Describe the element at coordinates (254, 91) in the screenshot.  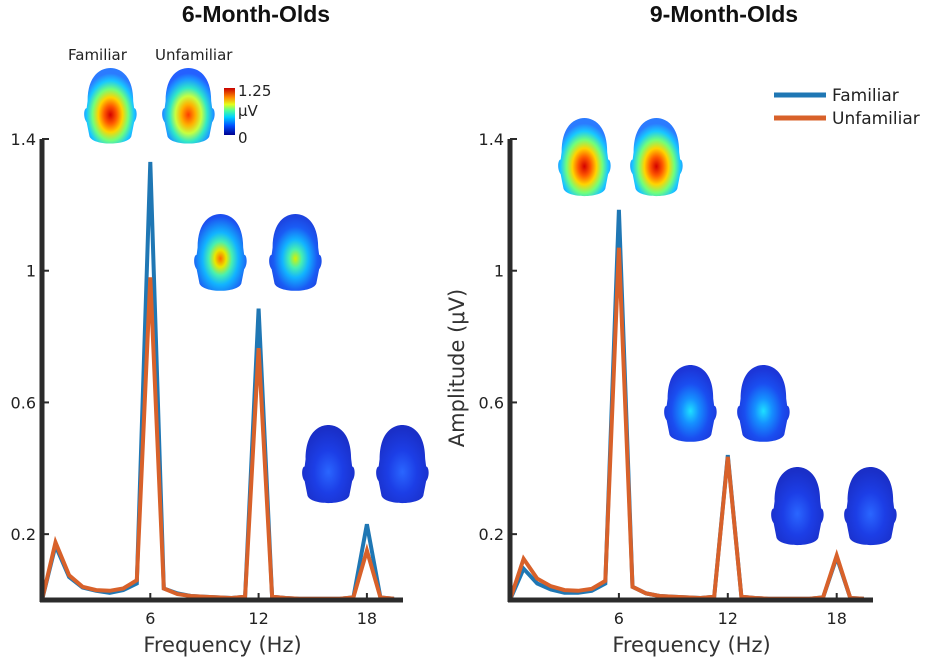
I see `colorbar-max-label: 1.25` at that location.